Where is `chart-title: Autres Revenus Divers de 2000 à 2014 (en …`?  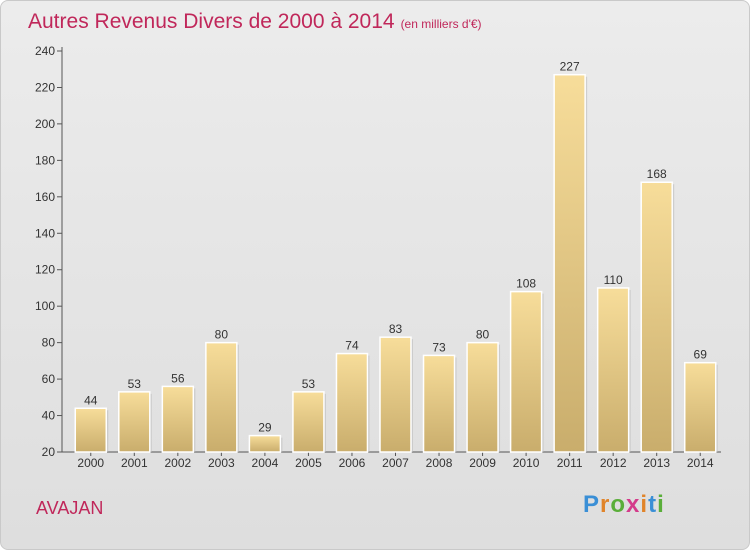
chart-title: Autres Revenus Divers de 2000 à 2014 (en … is located at coordinates (255, 22).